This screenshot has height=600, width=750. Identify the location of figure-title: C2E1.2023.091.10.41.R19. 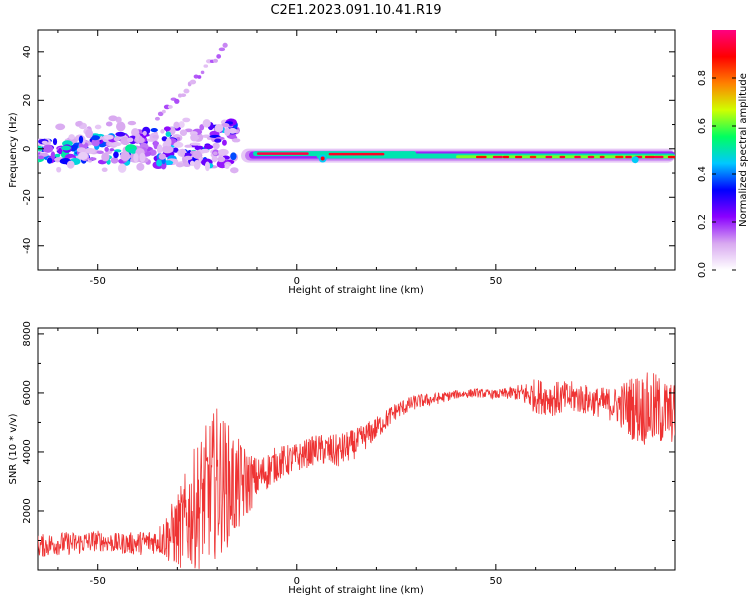
(355, 10).